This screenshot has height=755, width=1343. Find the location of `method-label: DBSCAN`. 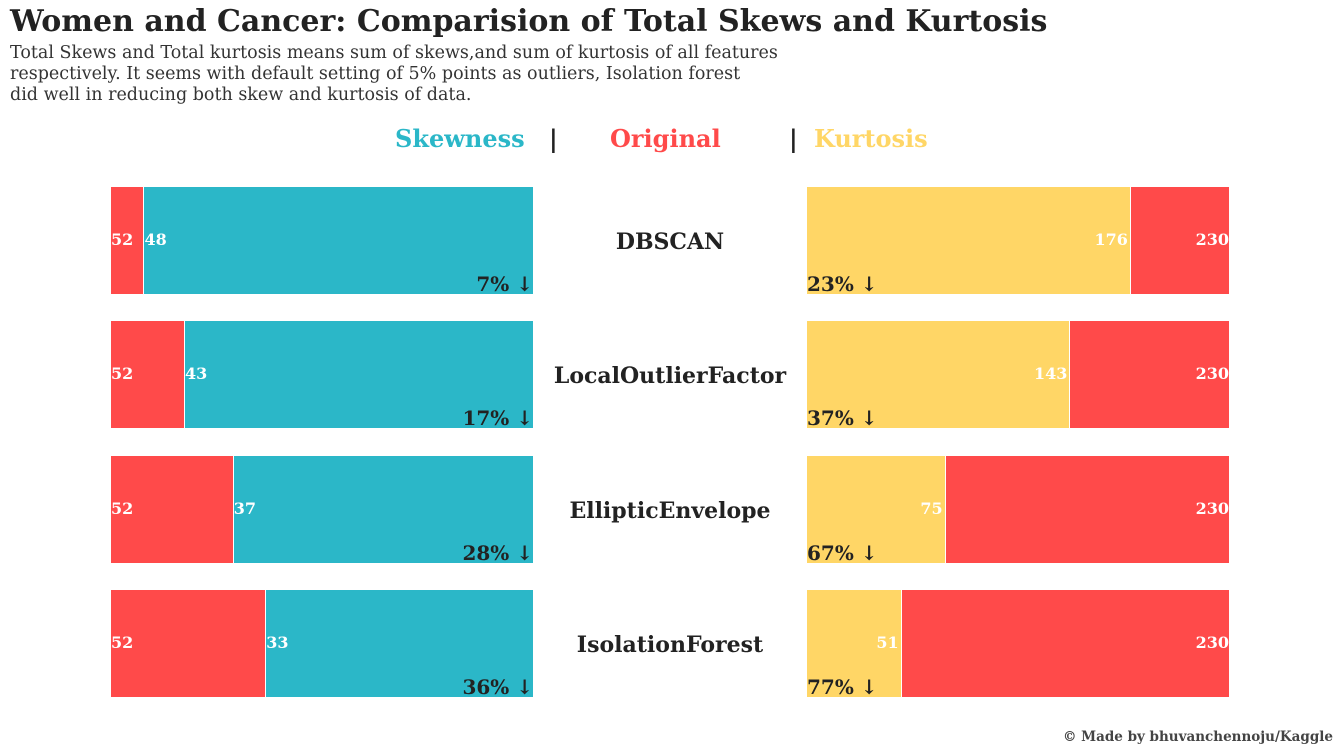

method-label: DBSCAN is located at coordinates (670, 242).